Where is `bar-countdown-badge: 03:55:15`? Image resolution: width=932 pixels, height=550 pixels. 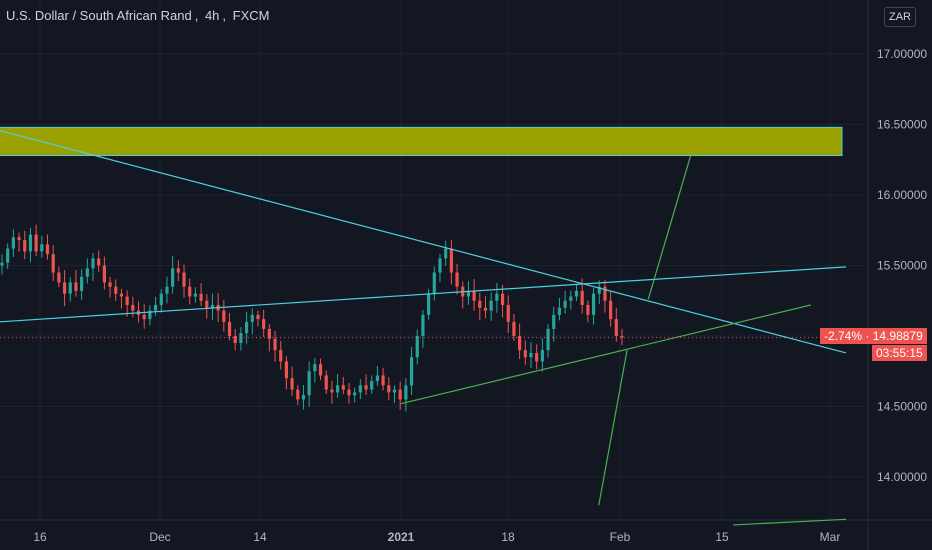 bar-countdown-badge: 03:55:15 is located at coordinates (899, 353).